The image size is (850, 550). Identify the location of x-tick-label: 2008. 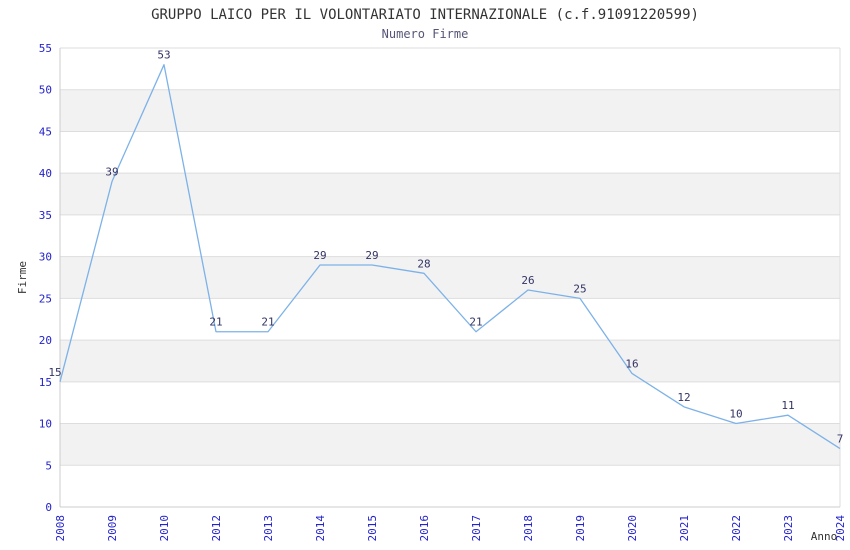
(60, 528).